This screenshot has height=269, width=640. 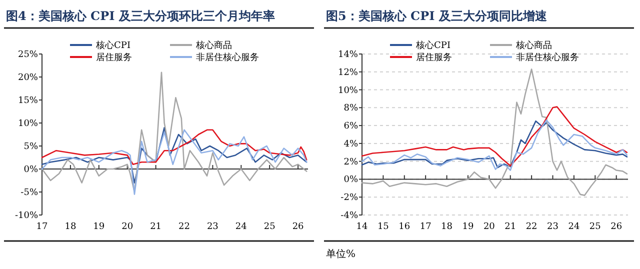 What do you see at coordinates (140, 16) in the screenshot?
I see `chart-title: 图4：美国核心 CPI 及三大分项环比三个月均年率` at bounding box center [140, 16].